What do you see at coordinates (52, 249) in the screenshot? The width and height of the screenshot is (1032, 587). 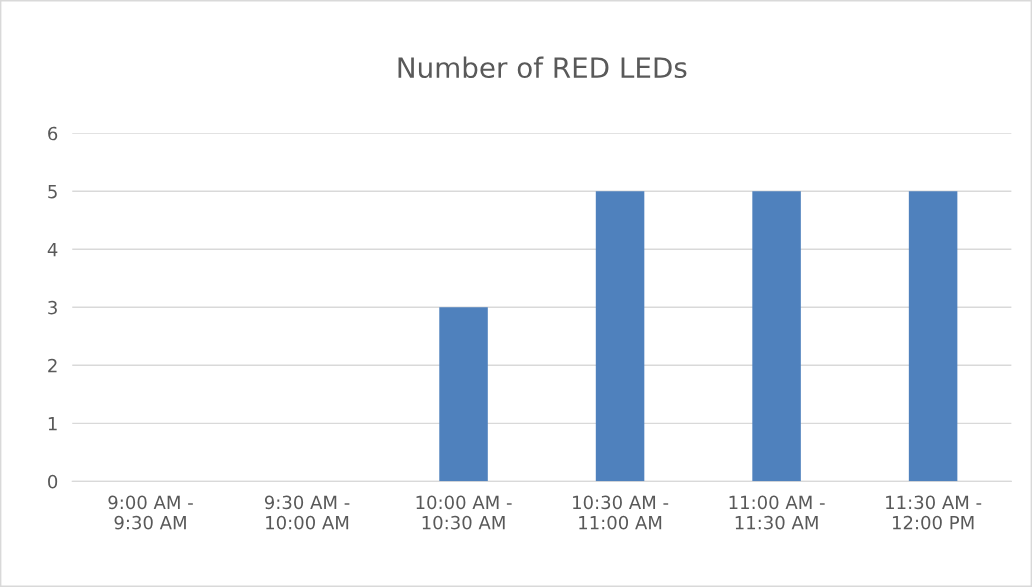 I see `y-tick-label: 4` at bounding box center [52, 249].